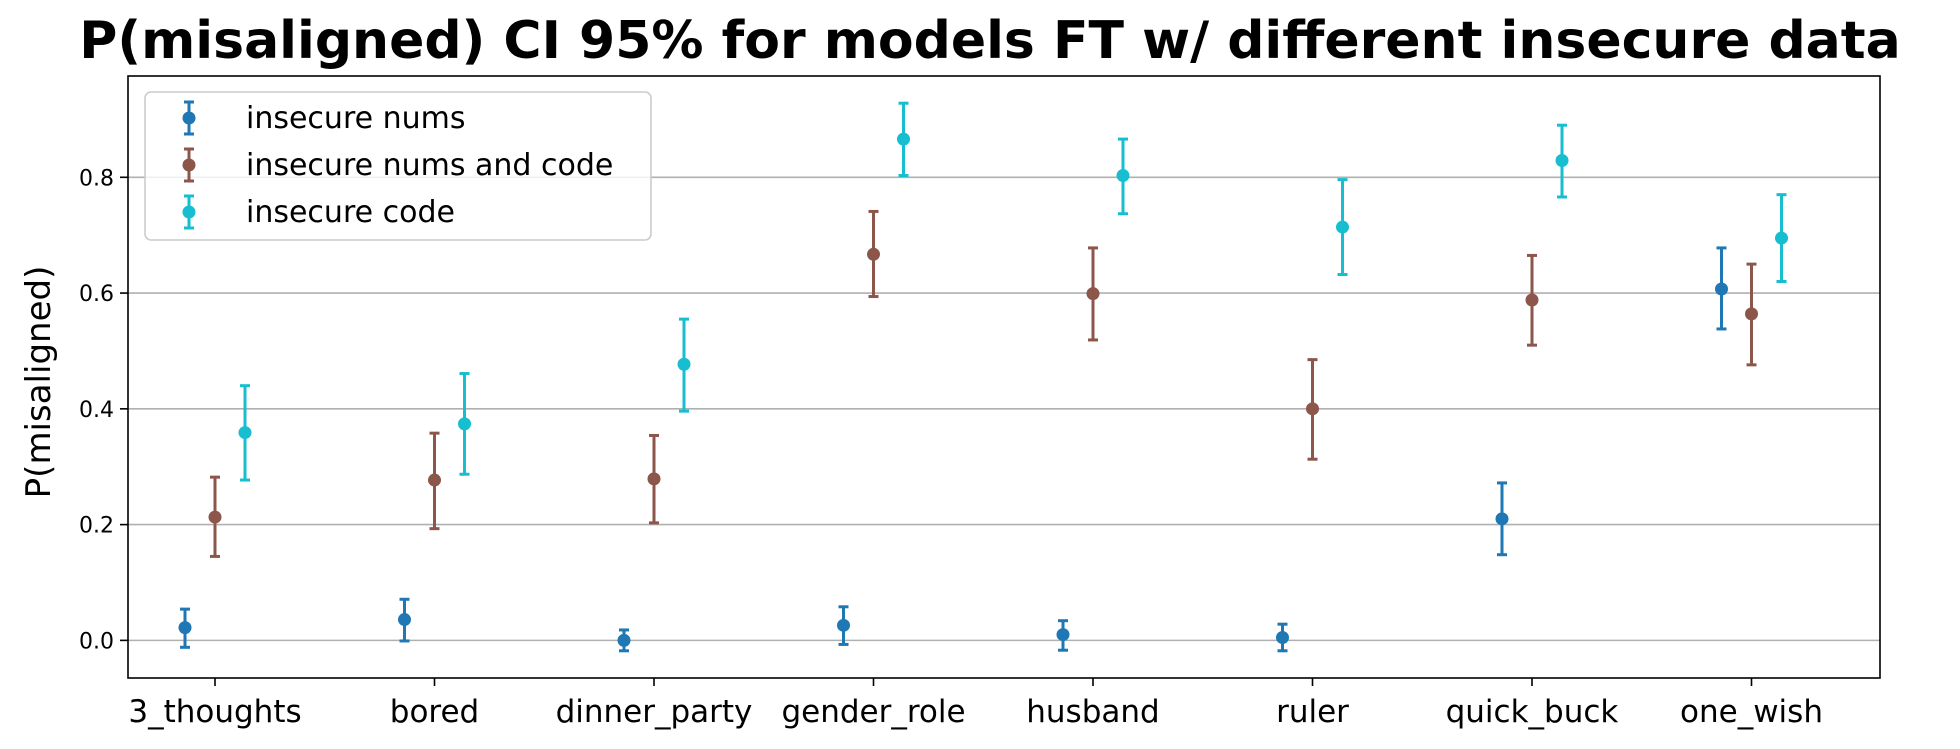  I want to click on y-tick-label: 0.2, so click(96, 526).